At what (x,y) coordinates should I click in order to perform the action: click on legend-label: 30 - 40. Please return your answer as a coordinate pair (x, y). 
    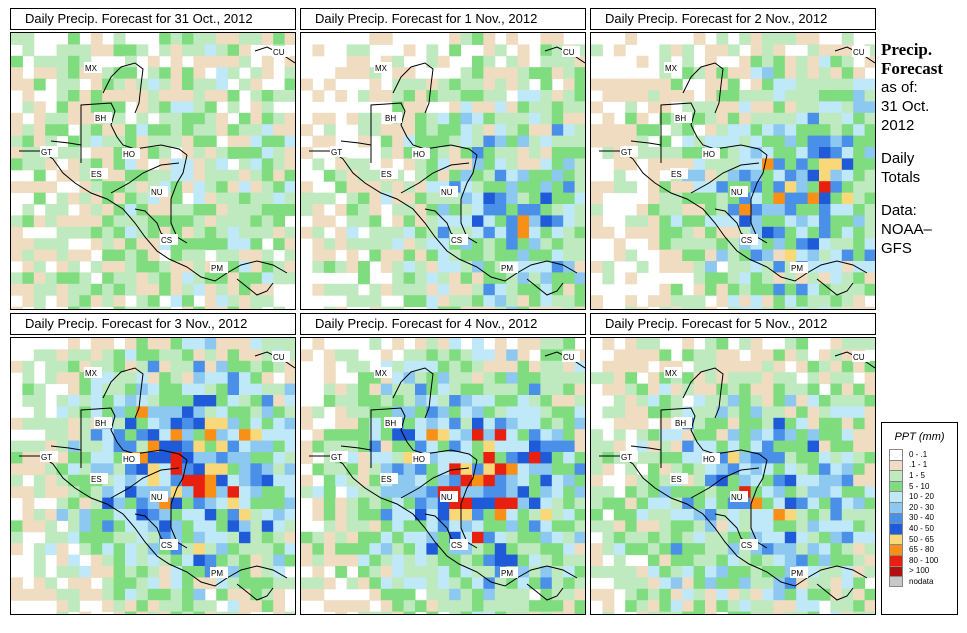
    Looking at the image, I should click on (921, 518).